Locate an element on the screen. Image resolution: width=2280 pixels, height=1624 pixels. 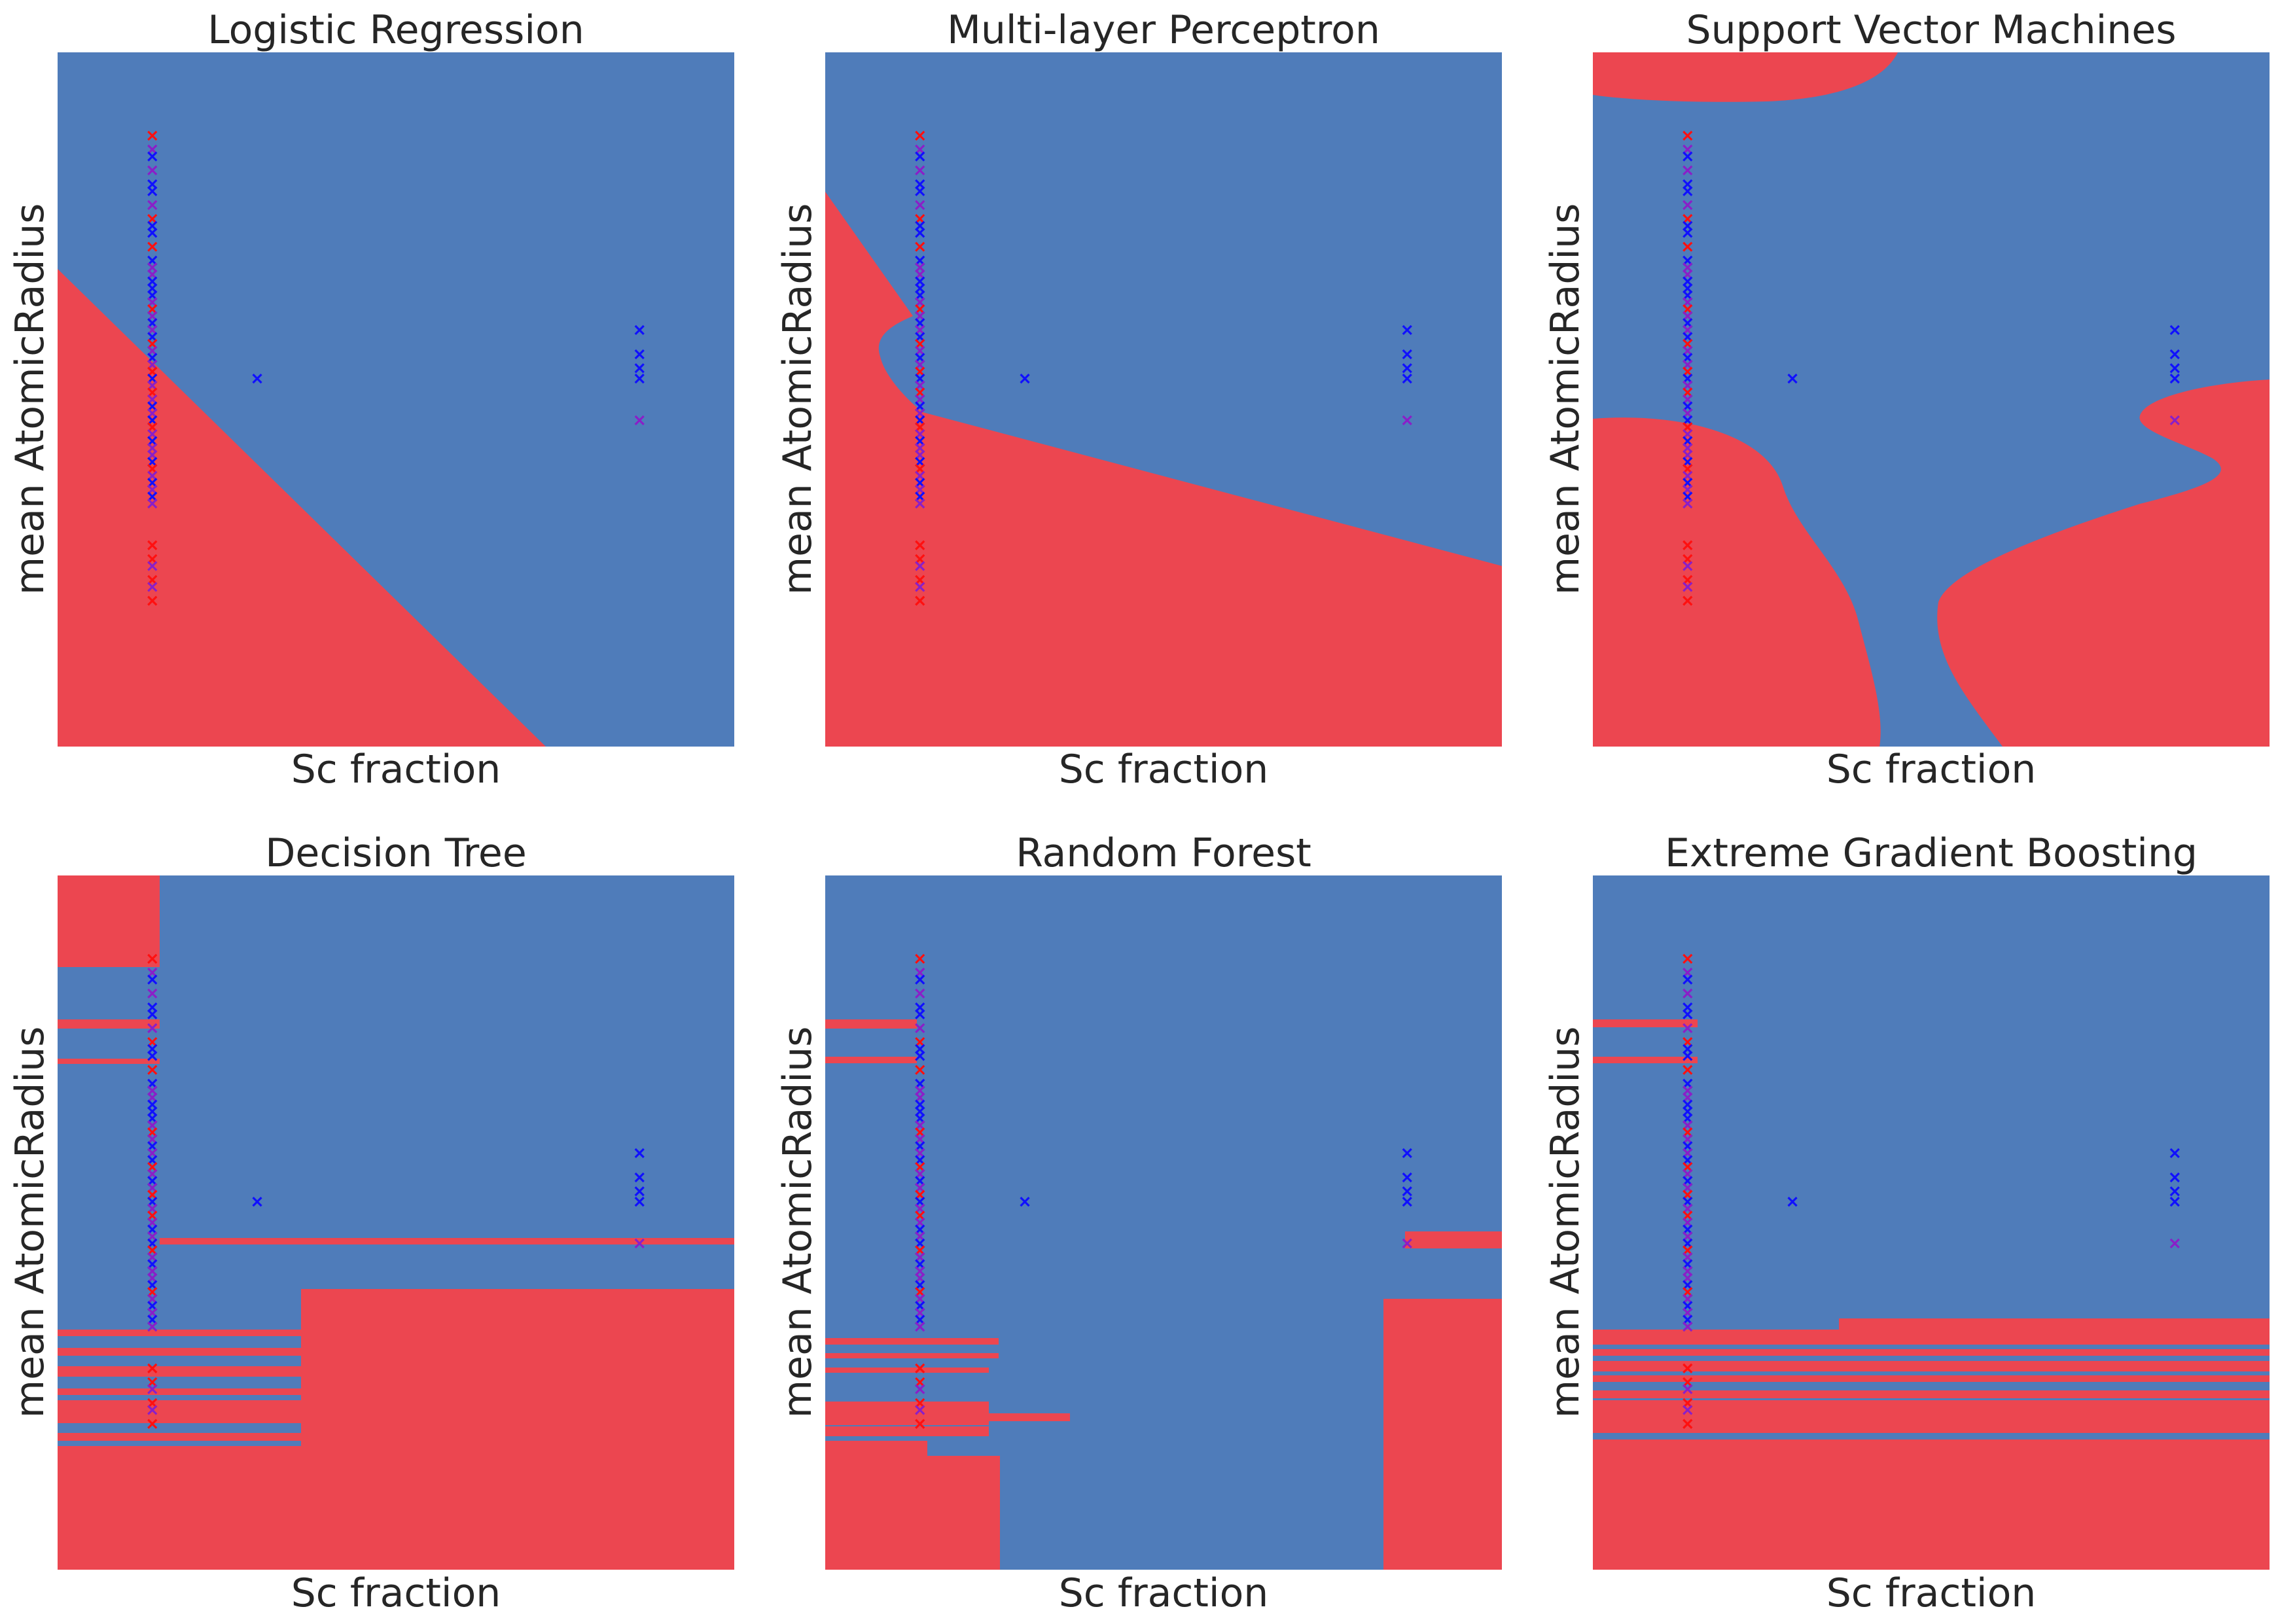
panel-title: Logistic Regression is located at coordinates (396, 30).